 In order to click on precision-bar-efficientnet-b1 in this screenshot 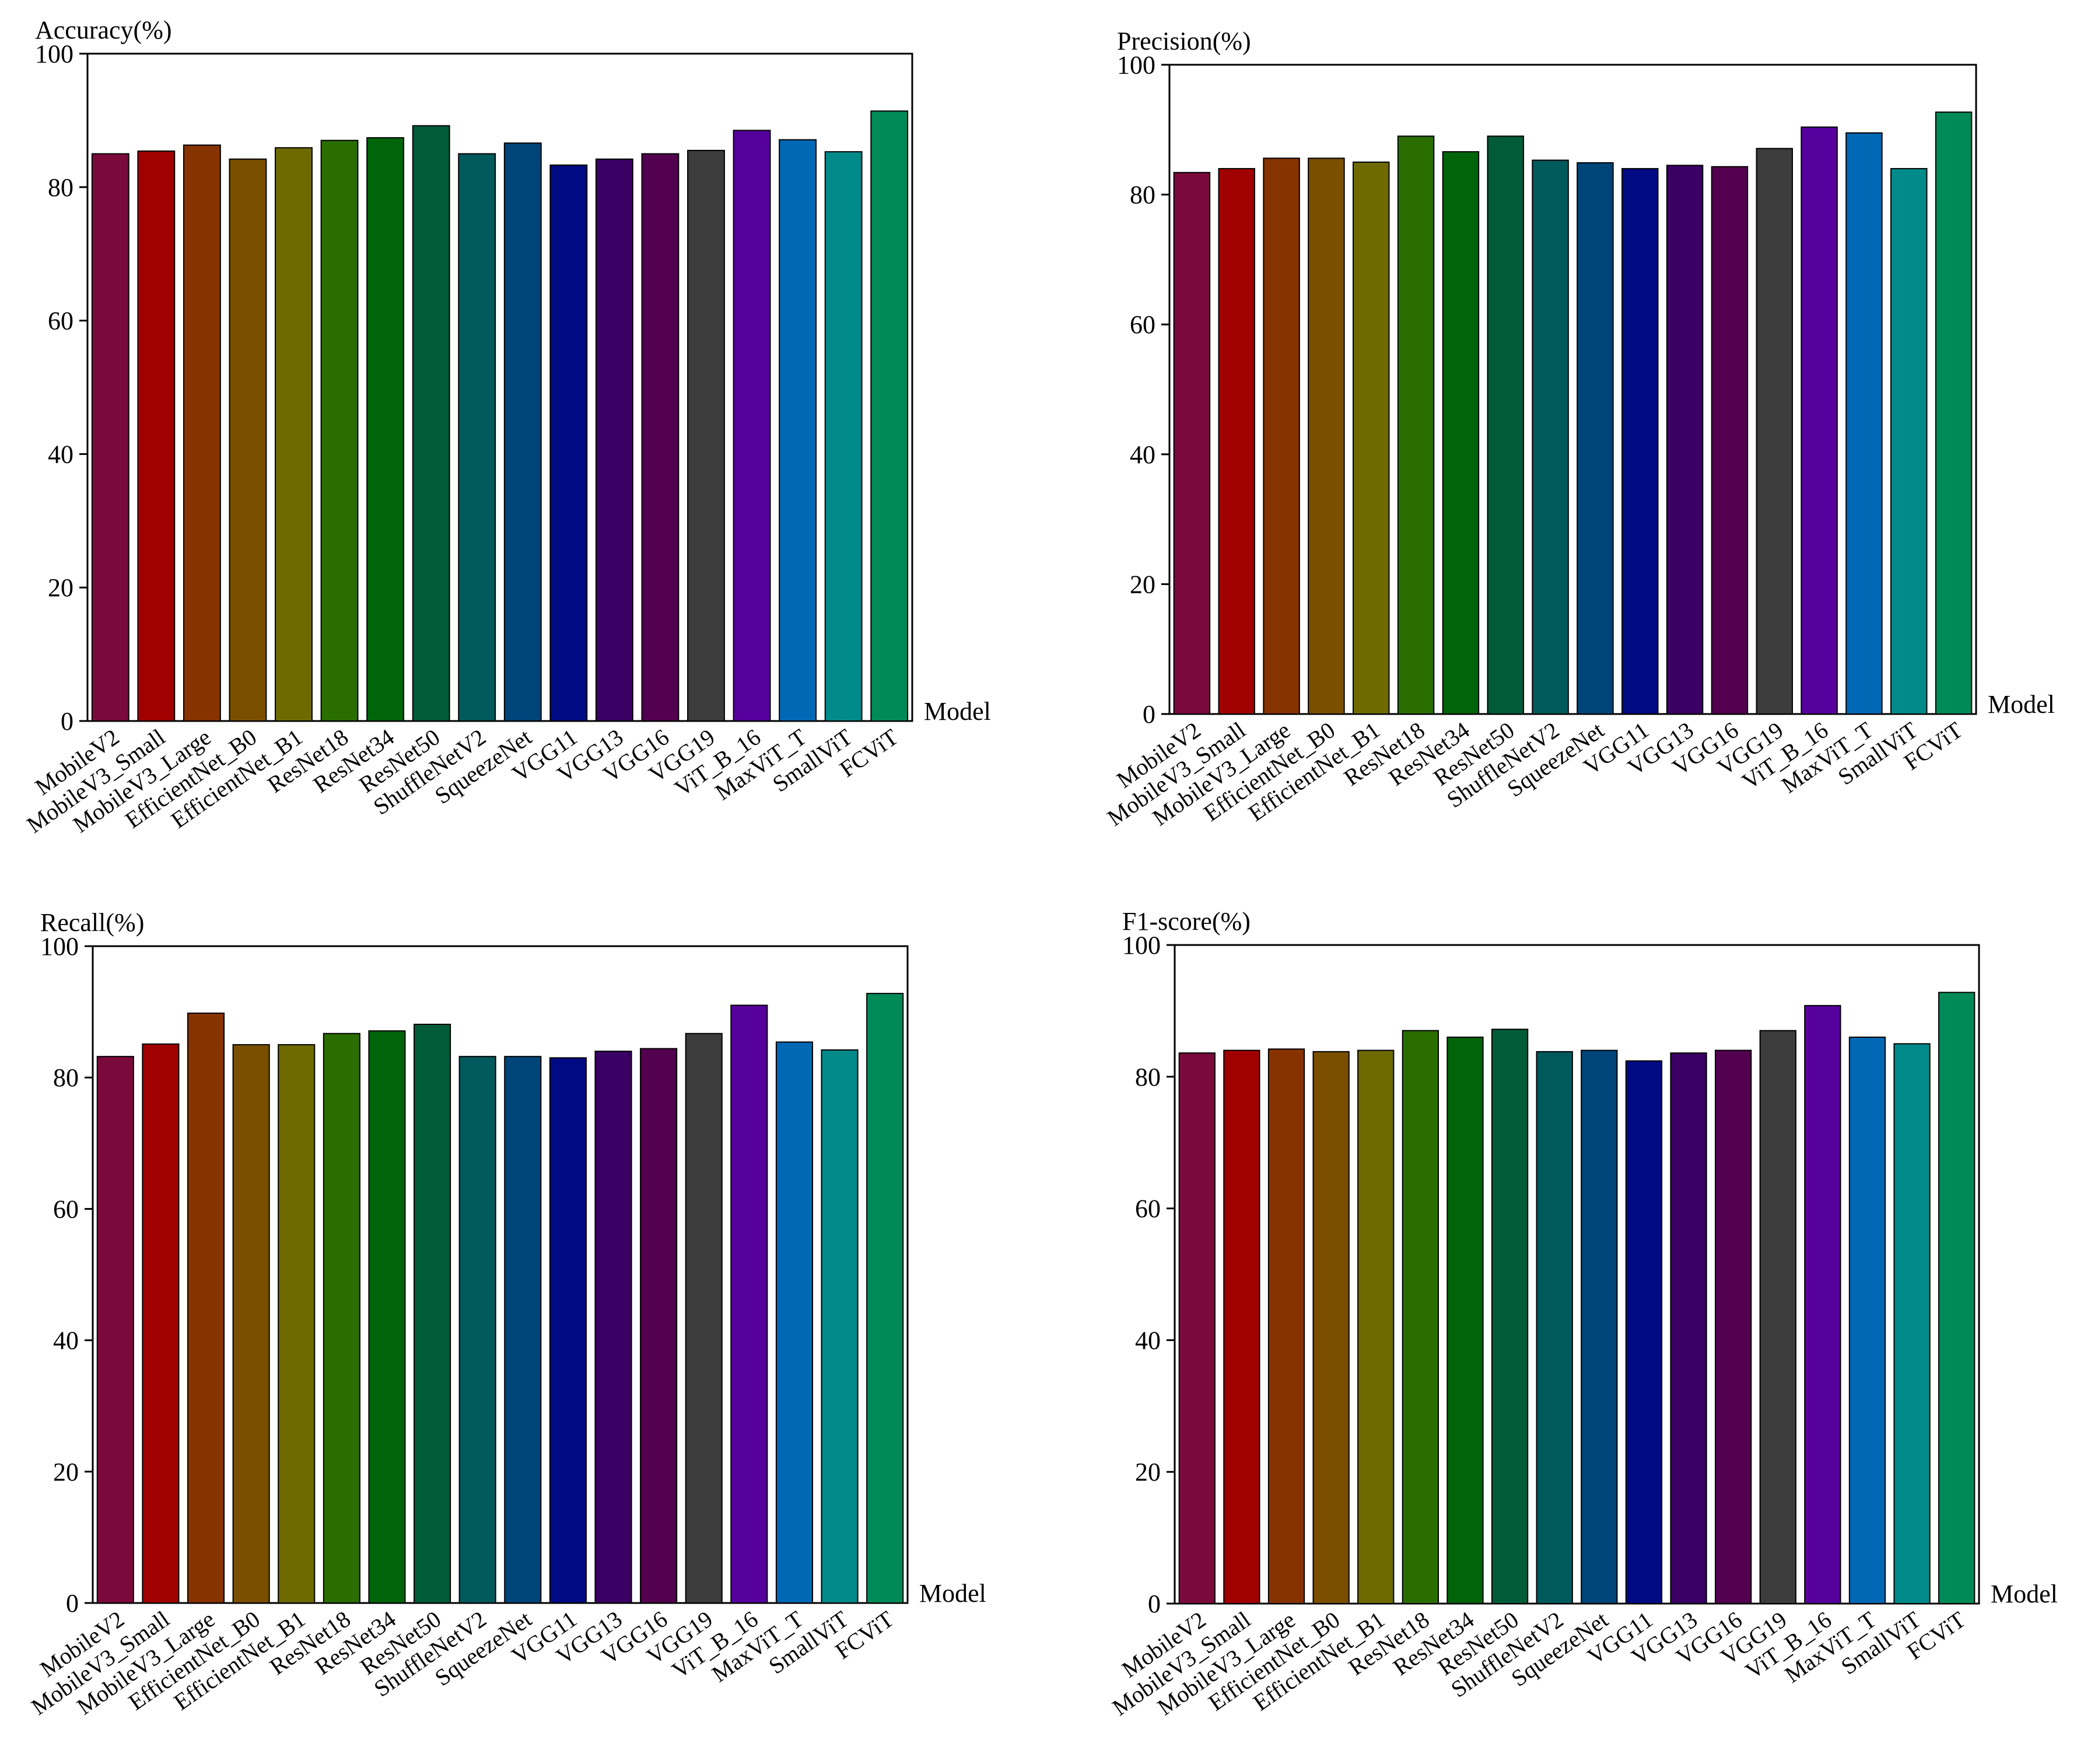, I will do `click(1372, 438)`.